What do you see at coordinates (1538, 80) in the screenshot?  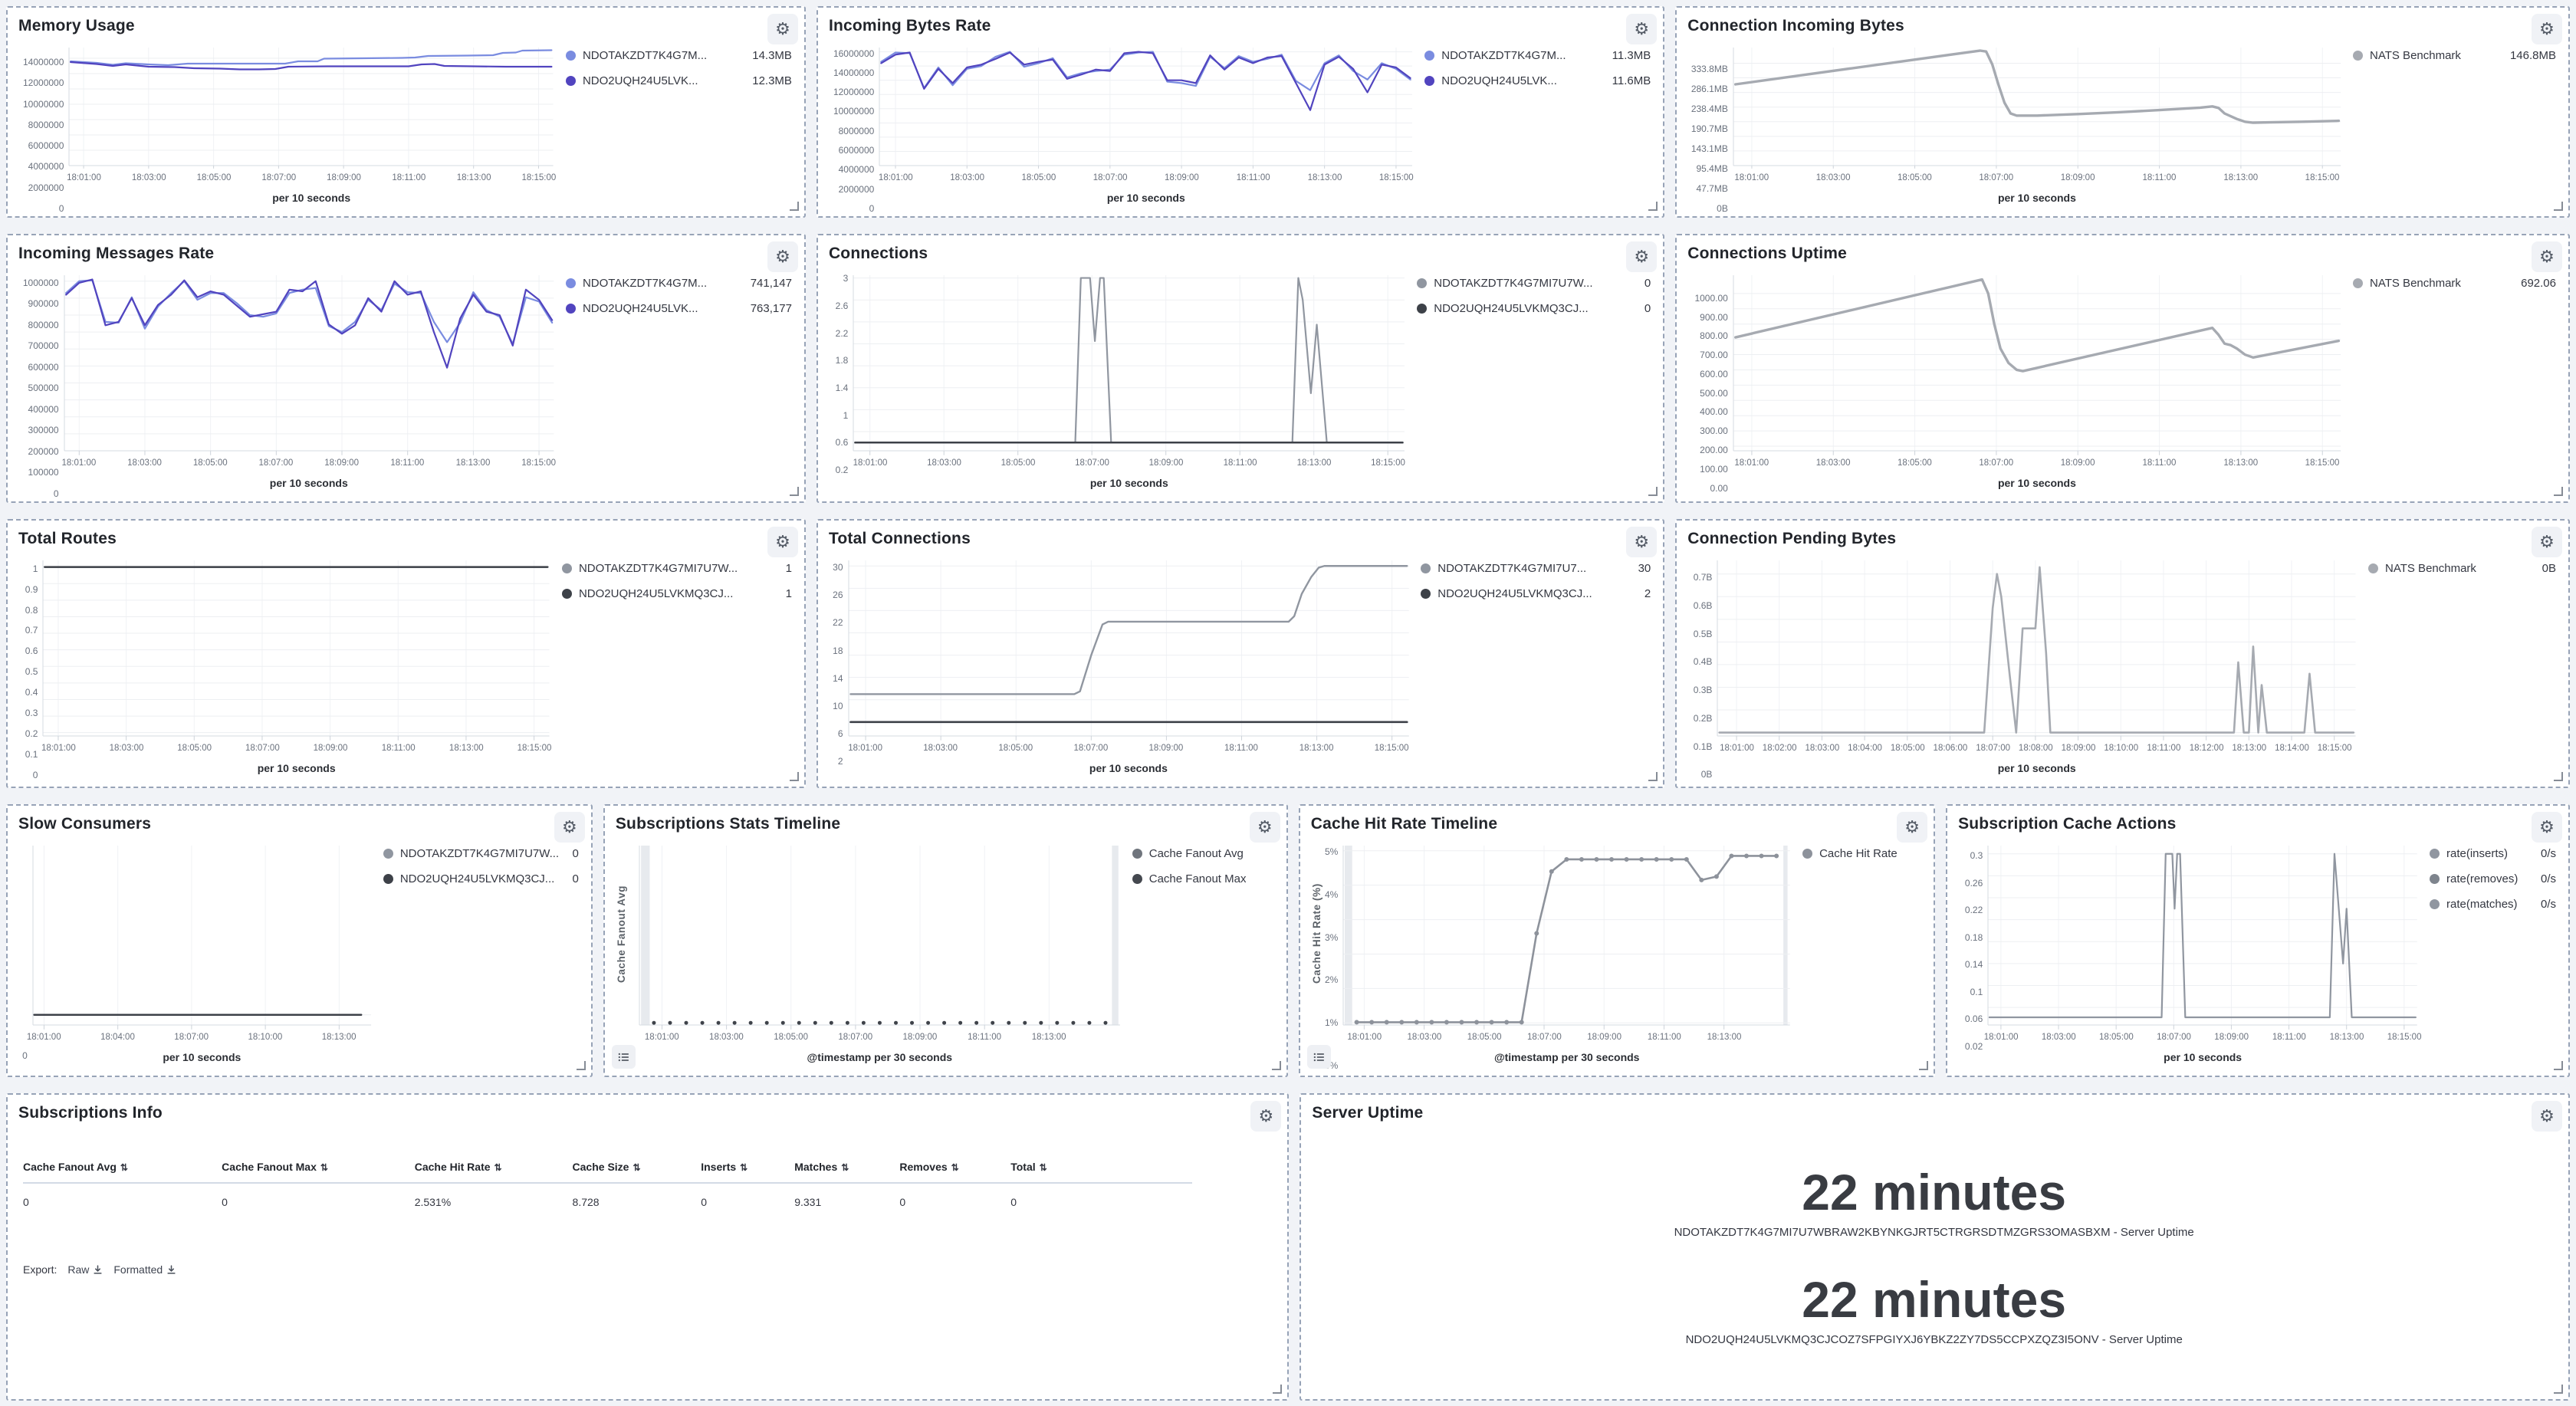 I see `legend-item: NDO2UQH24U5LVK... 11.6MB` at bounding box center [1538, 80].